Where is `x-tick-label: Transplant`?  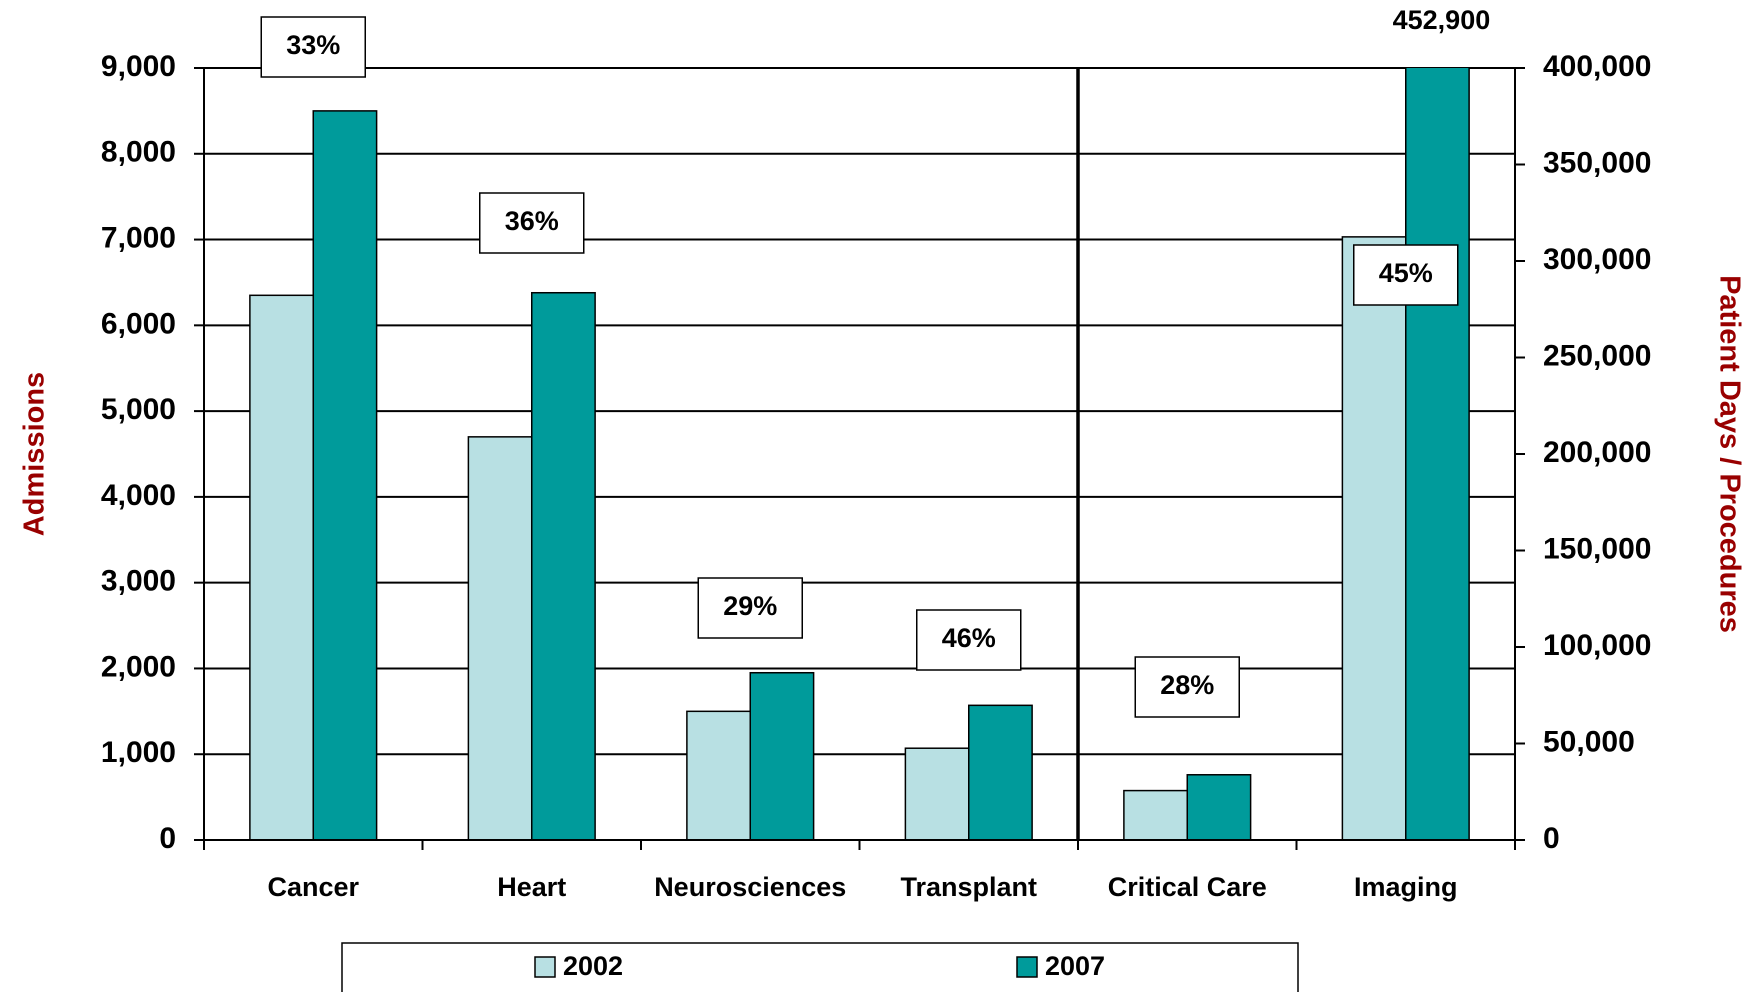 x-tick-label: Transplant is located at coordinates (968, 887).